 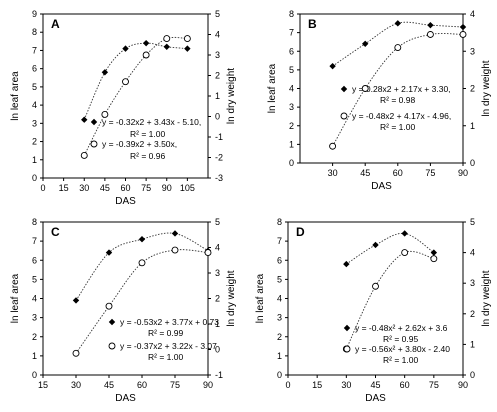 I want to click on x-tick-label: 0, so click(x=42, y=188).